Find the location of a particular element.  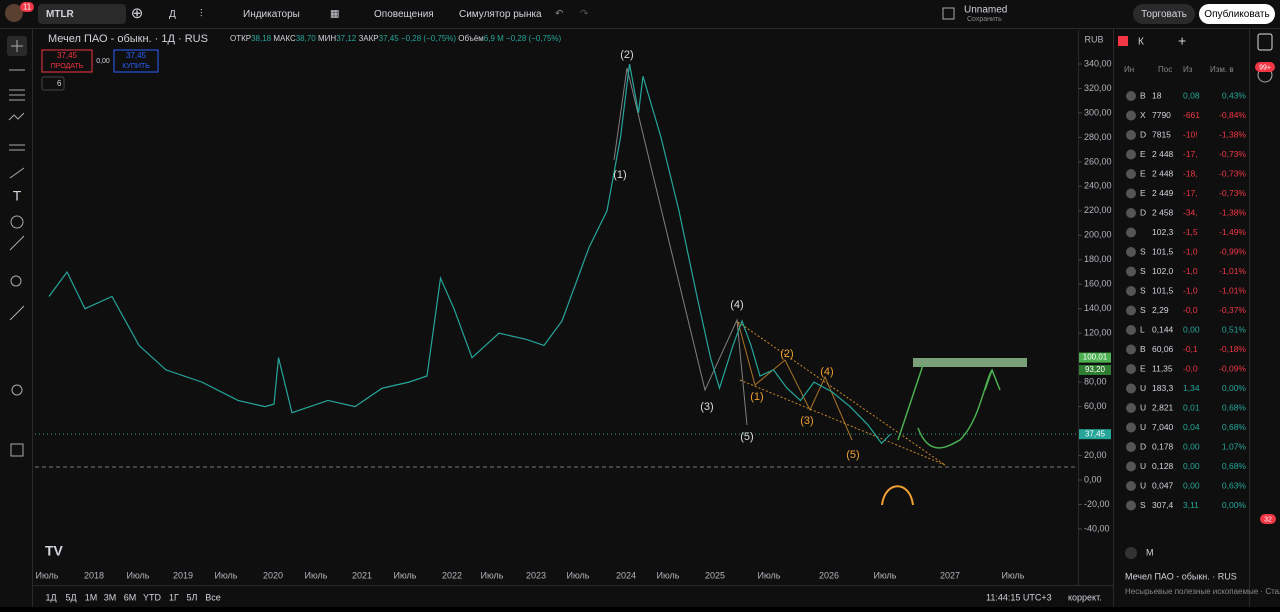

sell-button is located at coordinates (67, 61).